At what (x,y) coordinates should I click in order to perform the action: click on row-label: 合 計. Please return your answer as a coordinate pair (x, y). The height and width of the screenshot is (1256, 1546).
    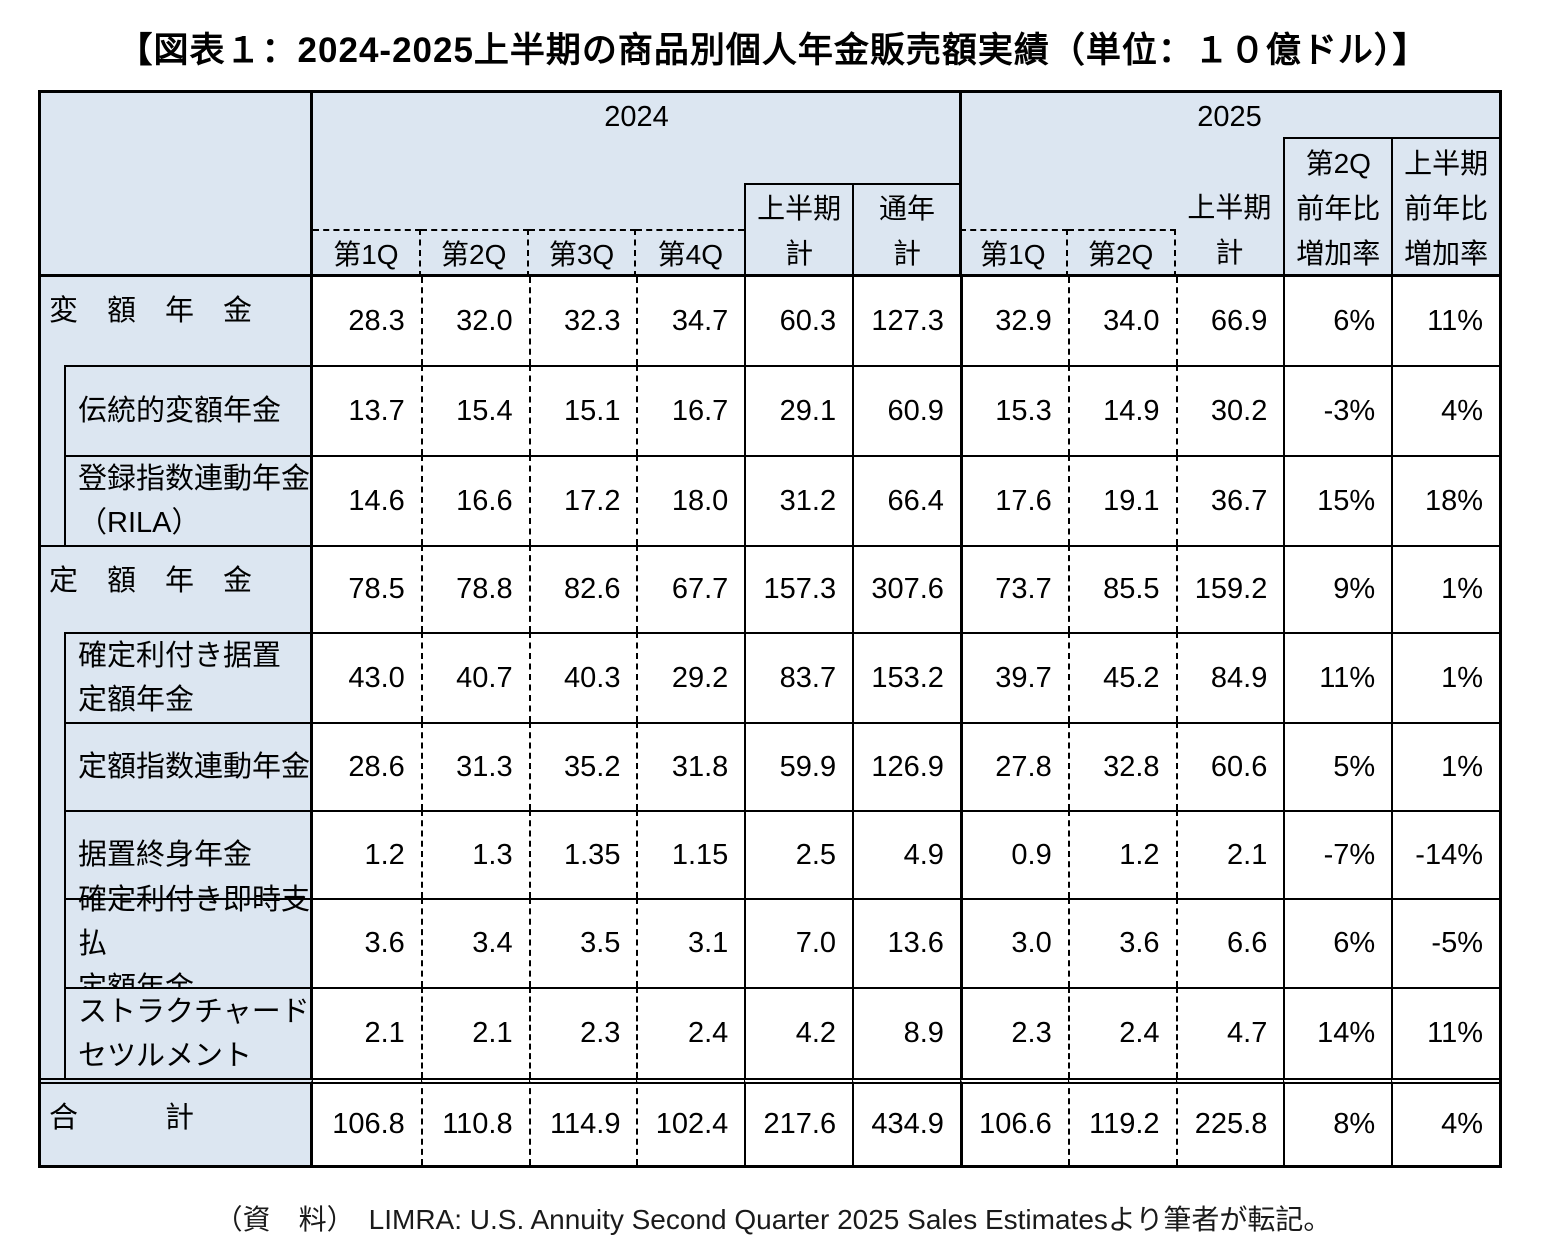
    Looking at the image, I should click on (177, 1121).